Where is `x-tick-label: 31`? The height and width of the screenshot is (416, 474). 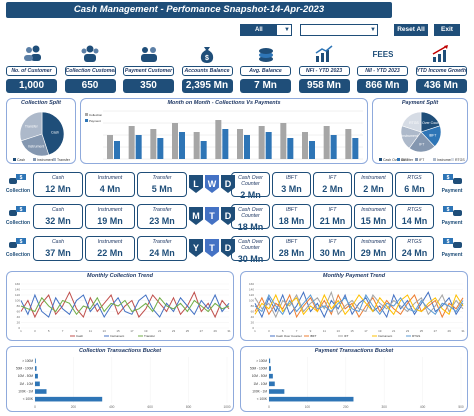
x-tick-label: 31 is located at coordinates (229, 331).